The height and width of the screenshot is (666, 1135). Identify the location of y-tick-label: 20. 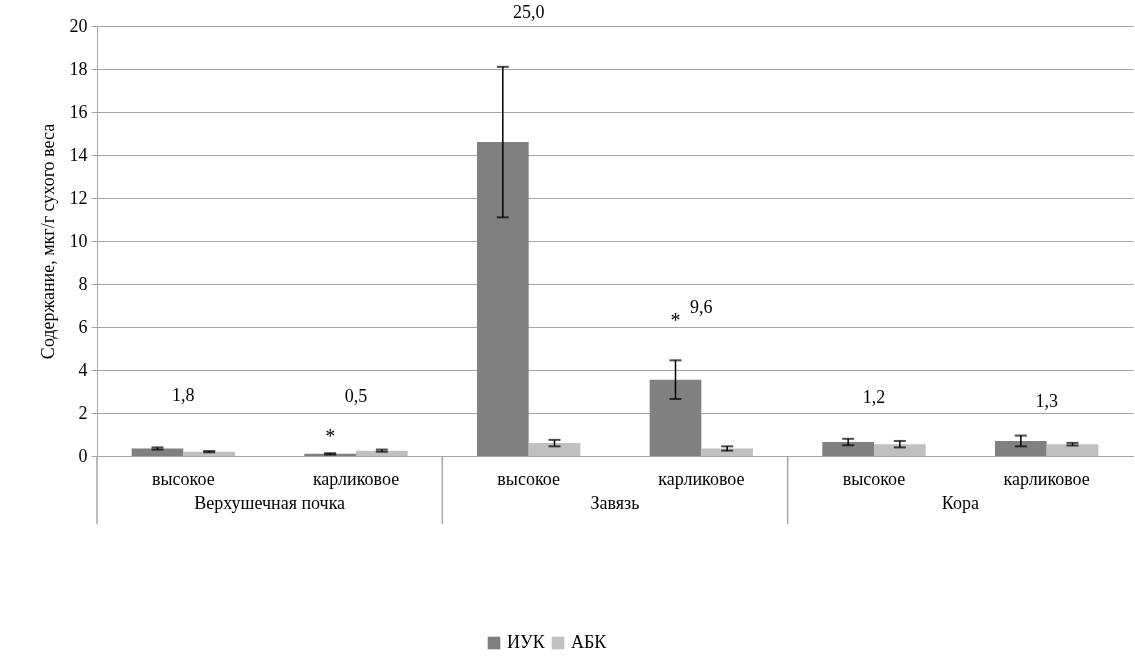
(78, 25).